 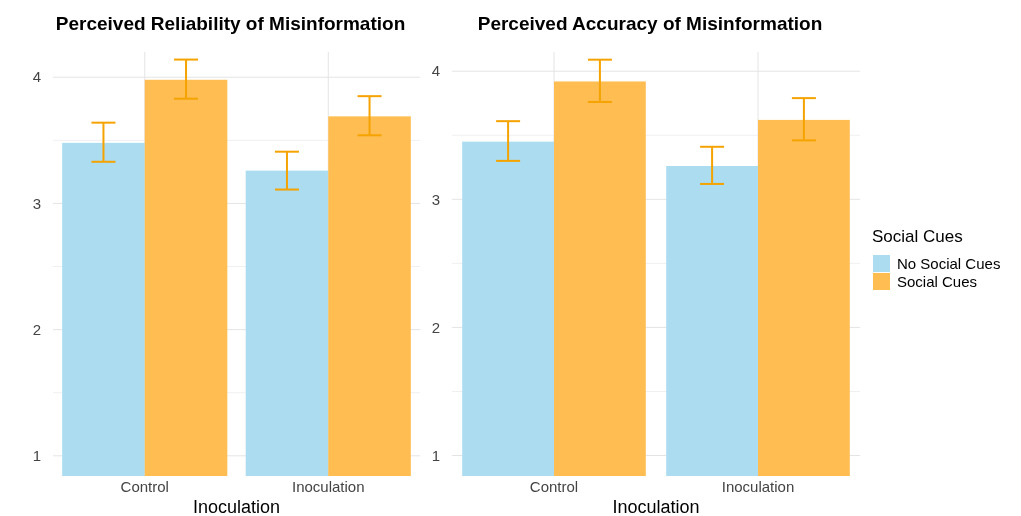 What do you see at coordinates (650, 23) in the screenshot?
I see `chart-title: Perceived Accuracy of Misinformation` at bounding box center [650, 23].